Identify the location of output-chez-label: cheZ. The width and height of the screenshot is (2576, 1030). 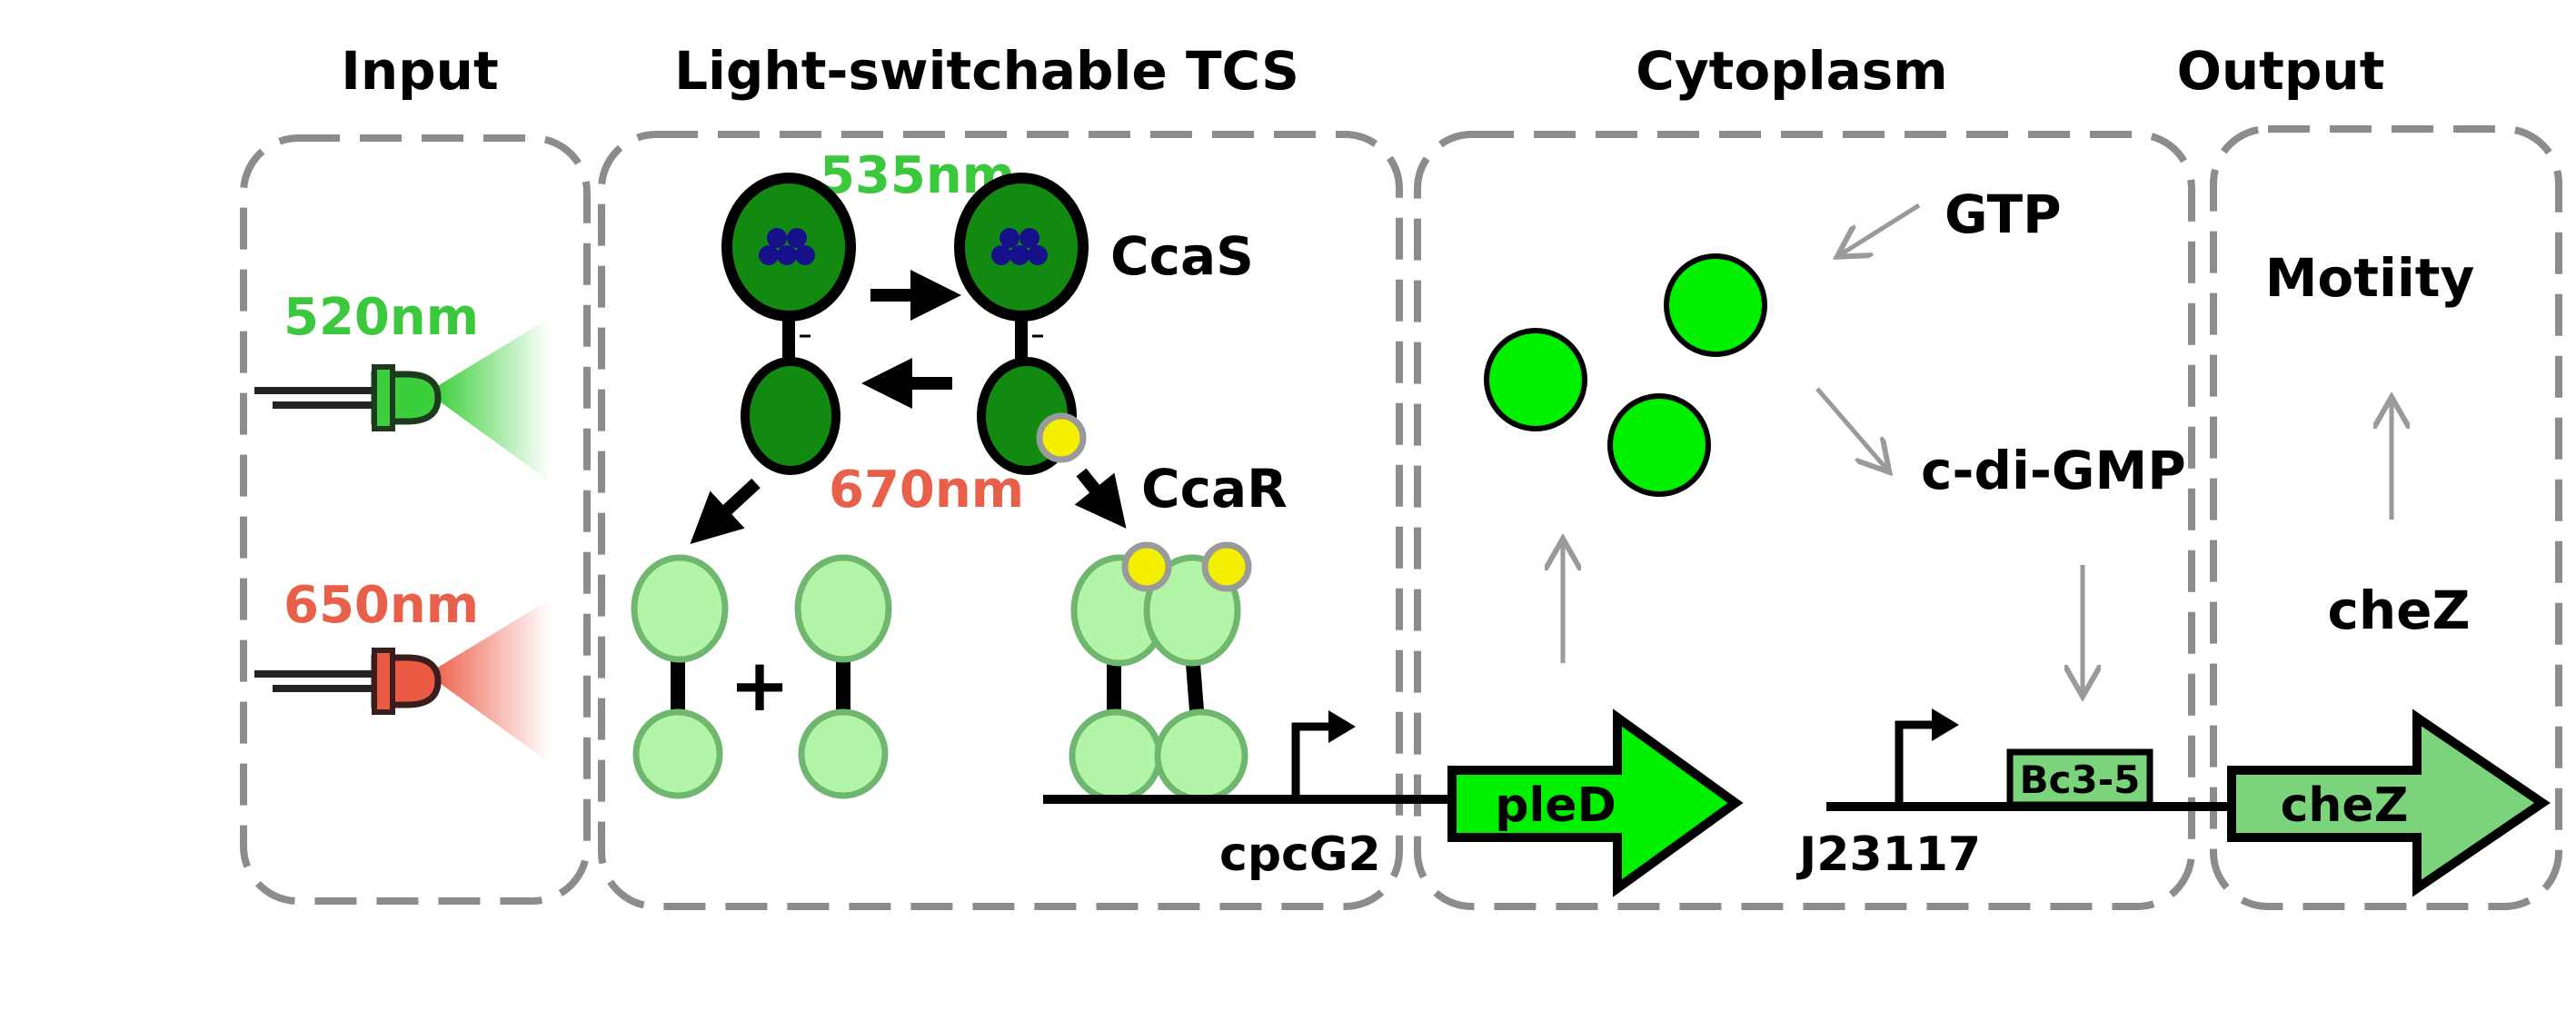
(2399, 610).